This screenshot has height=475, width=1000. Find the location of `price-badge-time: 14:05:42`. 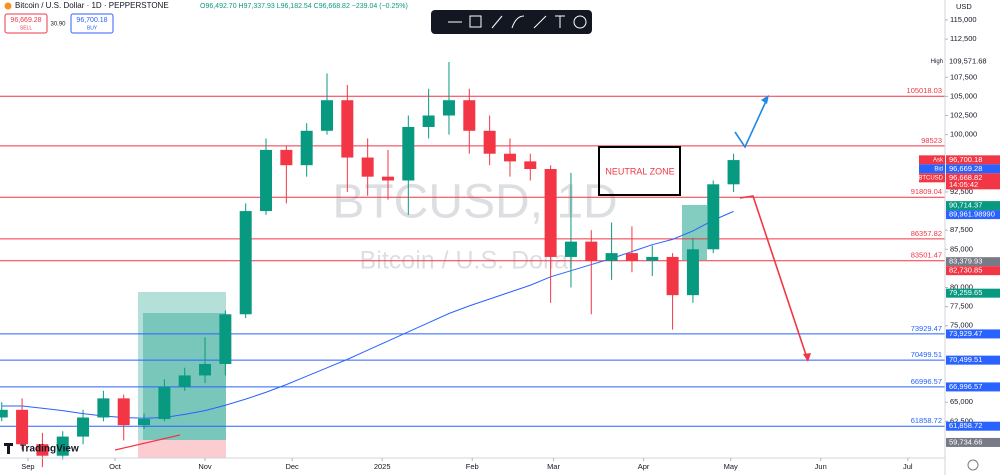

price-badge-time: 14:05:42 is located at coordinates (963, 184).